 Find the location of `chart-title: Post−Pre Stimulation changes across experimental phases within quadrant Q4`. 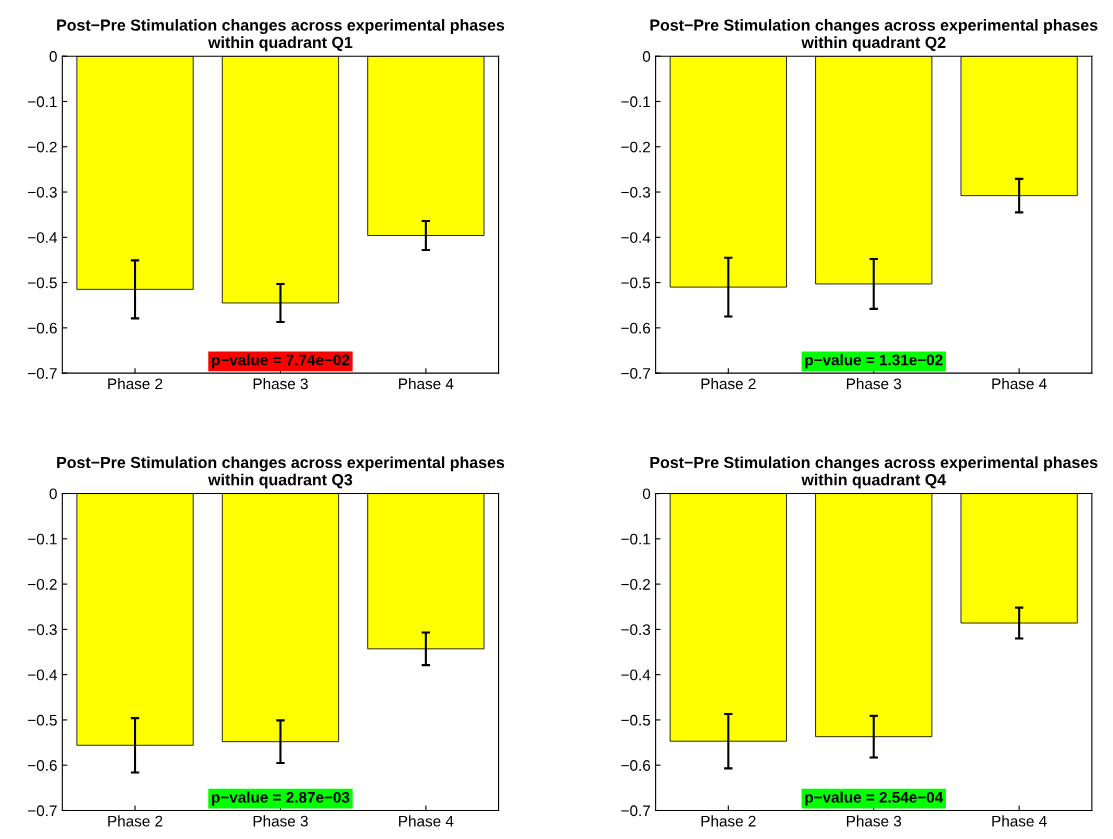

chart-title: Post−Pre Stimulation changes across experimental phases within quadrant Q4 is located at coordinates (874, 472).